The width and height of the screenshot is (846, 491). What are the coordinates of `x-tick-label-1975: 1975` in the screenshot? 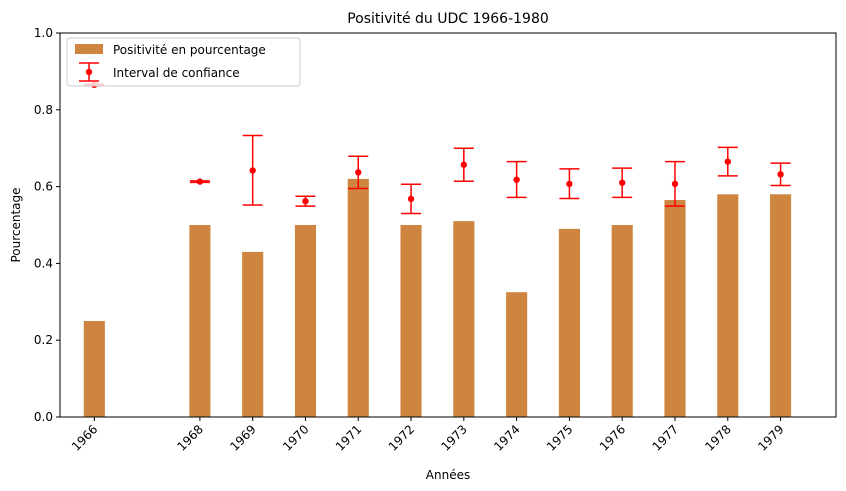 It's located at (559, 437).